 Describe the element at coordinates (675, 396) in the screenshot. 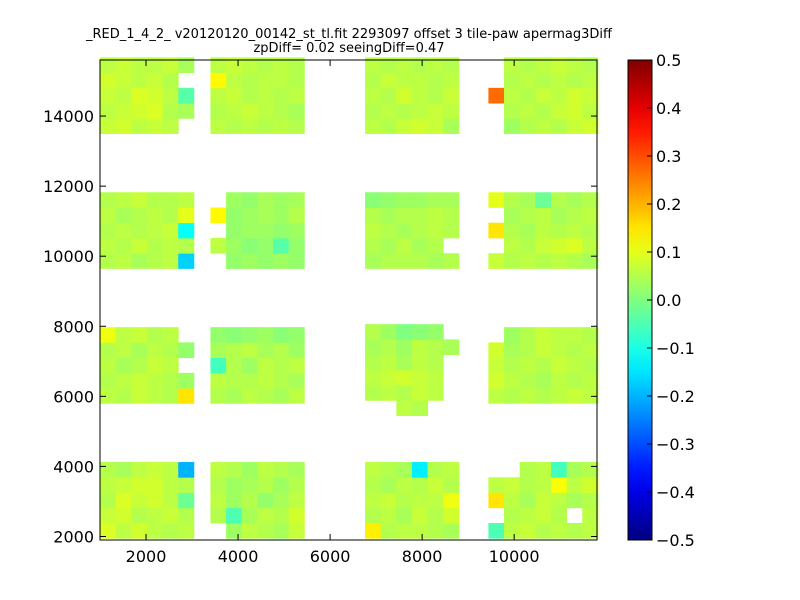

I see `colorbar-tick-label: −0.2` at that location.